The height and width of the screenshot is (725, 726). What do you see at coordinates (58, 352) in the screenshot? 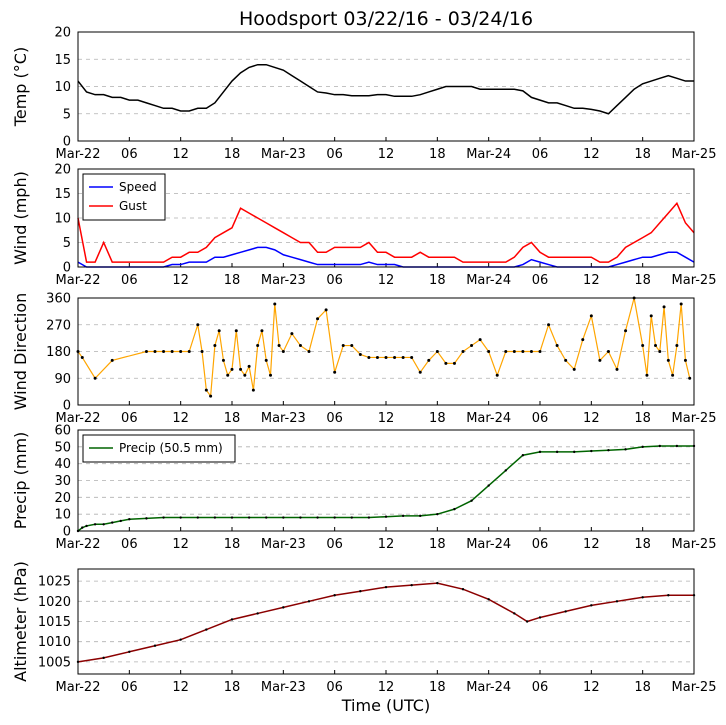
I see `y-tick-label: 180` at bounding box center [58, 352].